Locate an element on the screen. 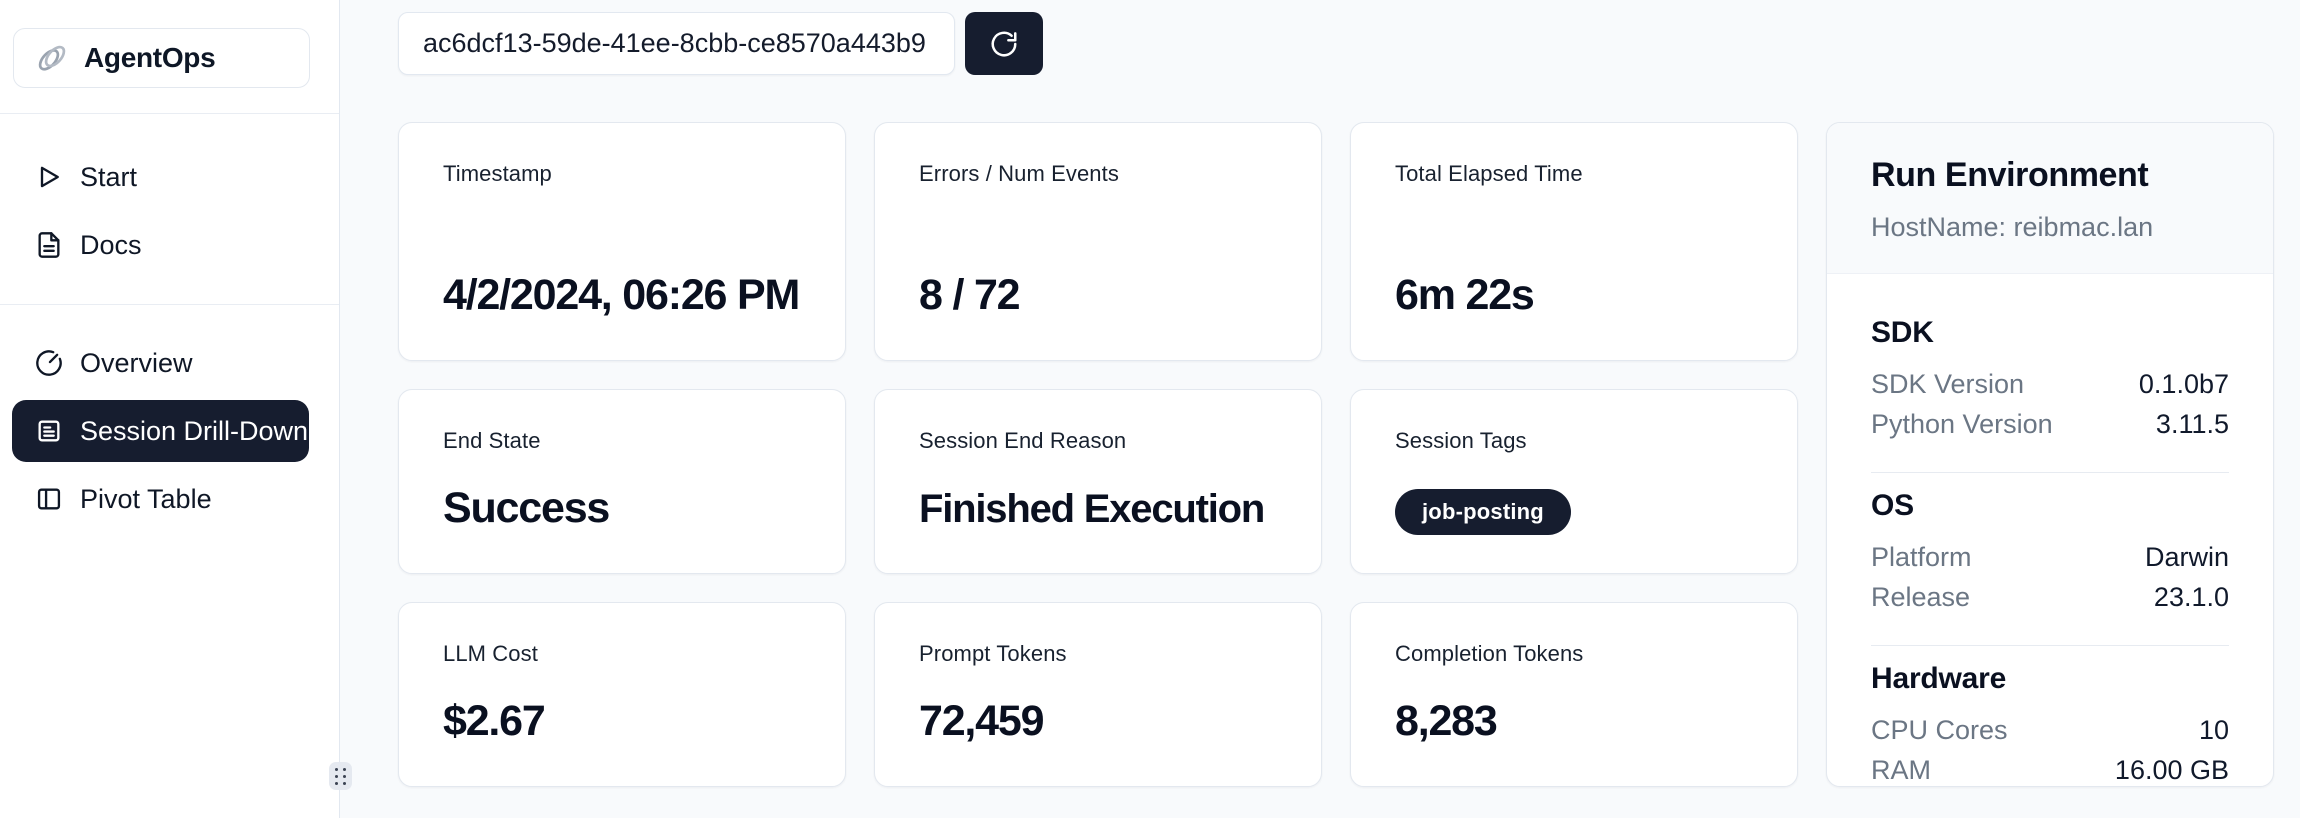 The height and width of the screenshot is (818, 2300). metric-label: Errors / Num Events is located at coordinates (1019, 173).